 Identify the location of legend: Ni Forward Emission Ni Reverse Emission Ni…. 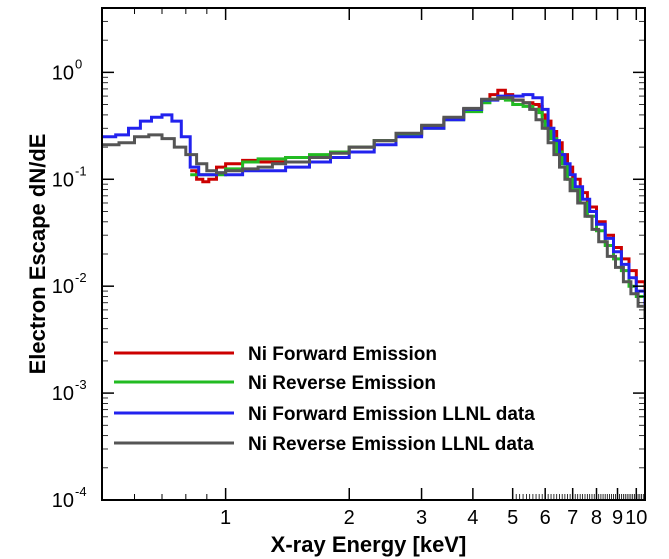
(324, 399).